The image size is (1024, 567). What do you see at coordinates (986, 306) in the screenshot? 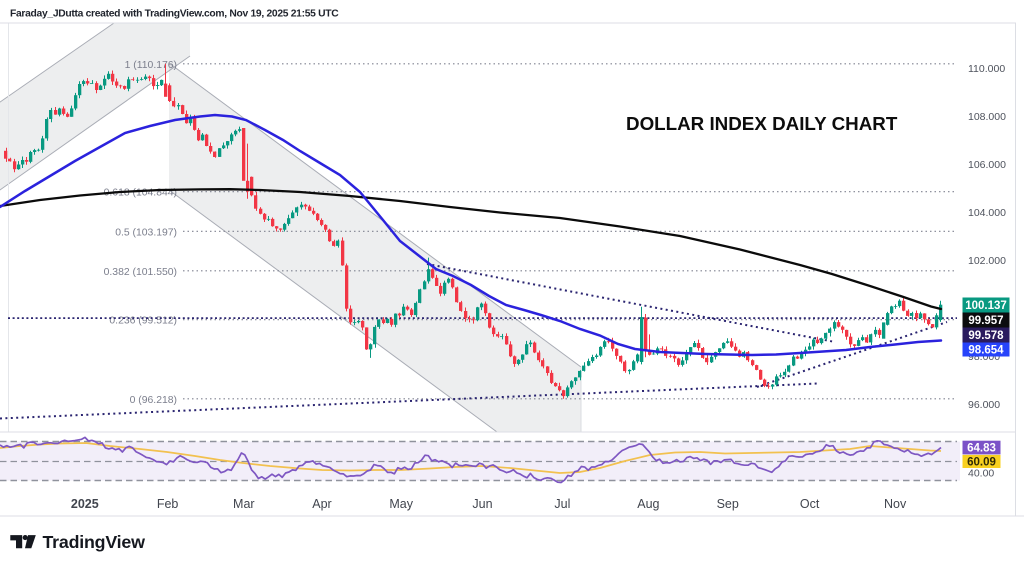
I see `svg-text: 100.137` at bounding box center [986, 306].